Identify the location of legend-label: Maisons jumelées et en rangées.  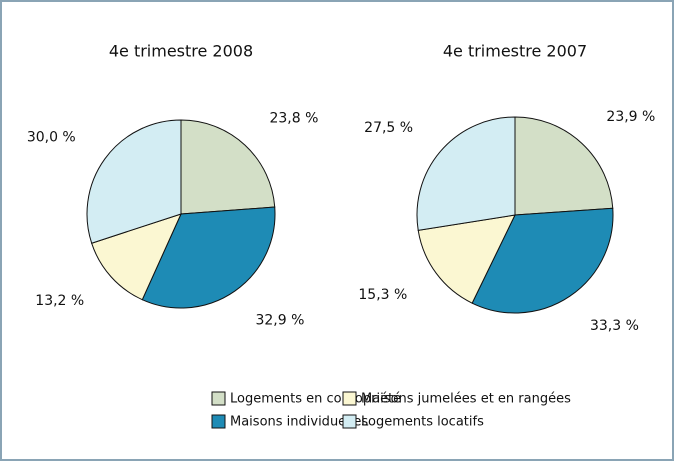
(466, 399).